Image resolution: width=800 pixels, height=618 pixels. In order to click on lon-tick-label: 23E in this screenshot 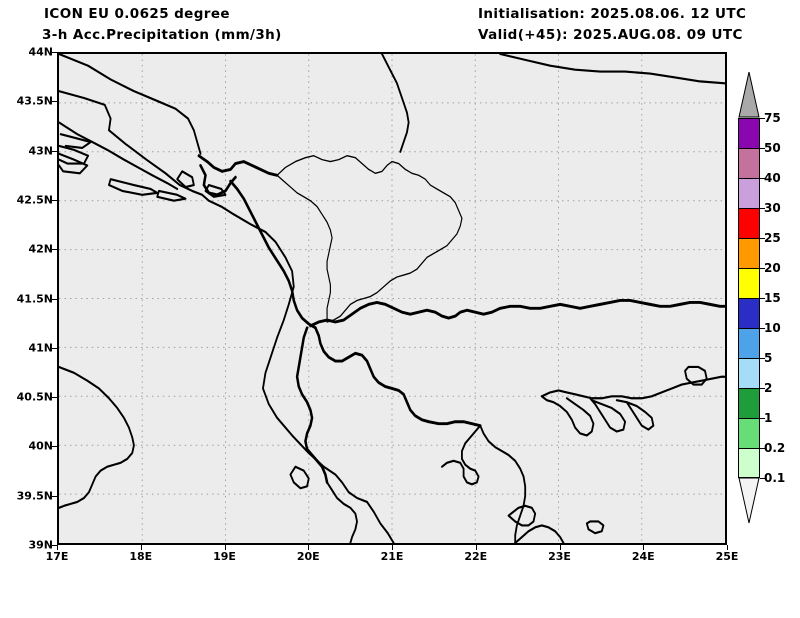, I will do `click(559, 556)`.